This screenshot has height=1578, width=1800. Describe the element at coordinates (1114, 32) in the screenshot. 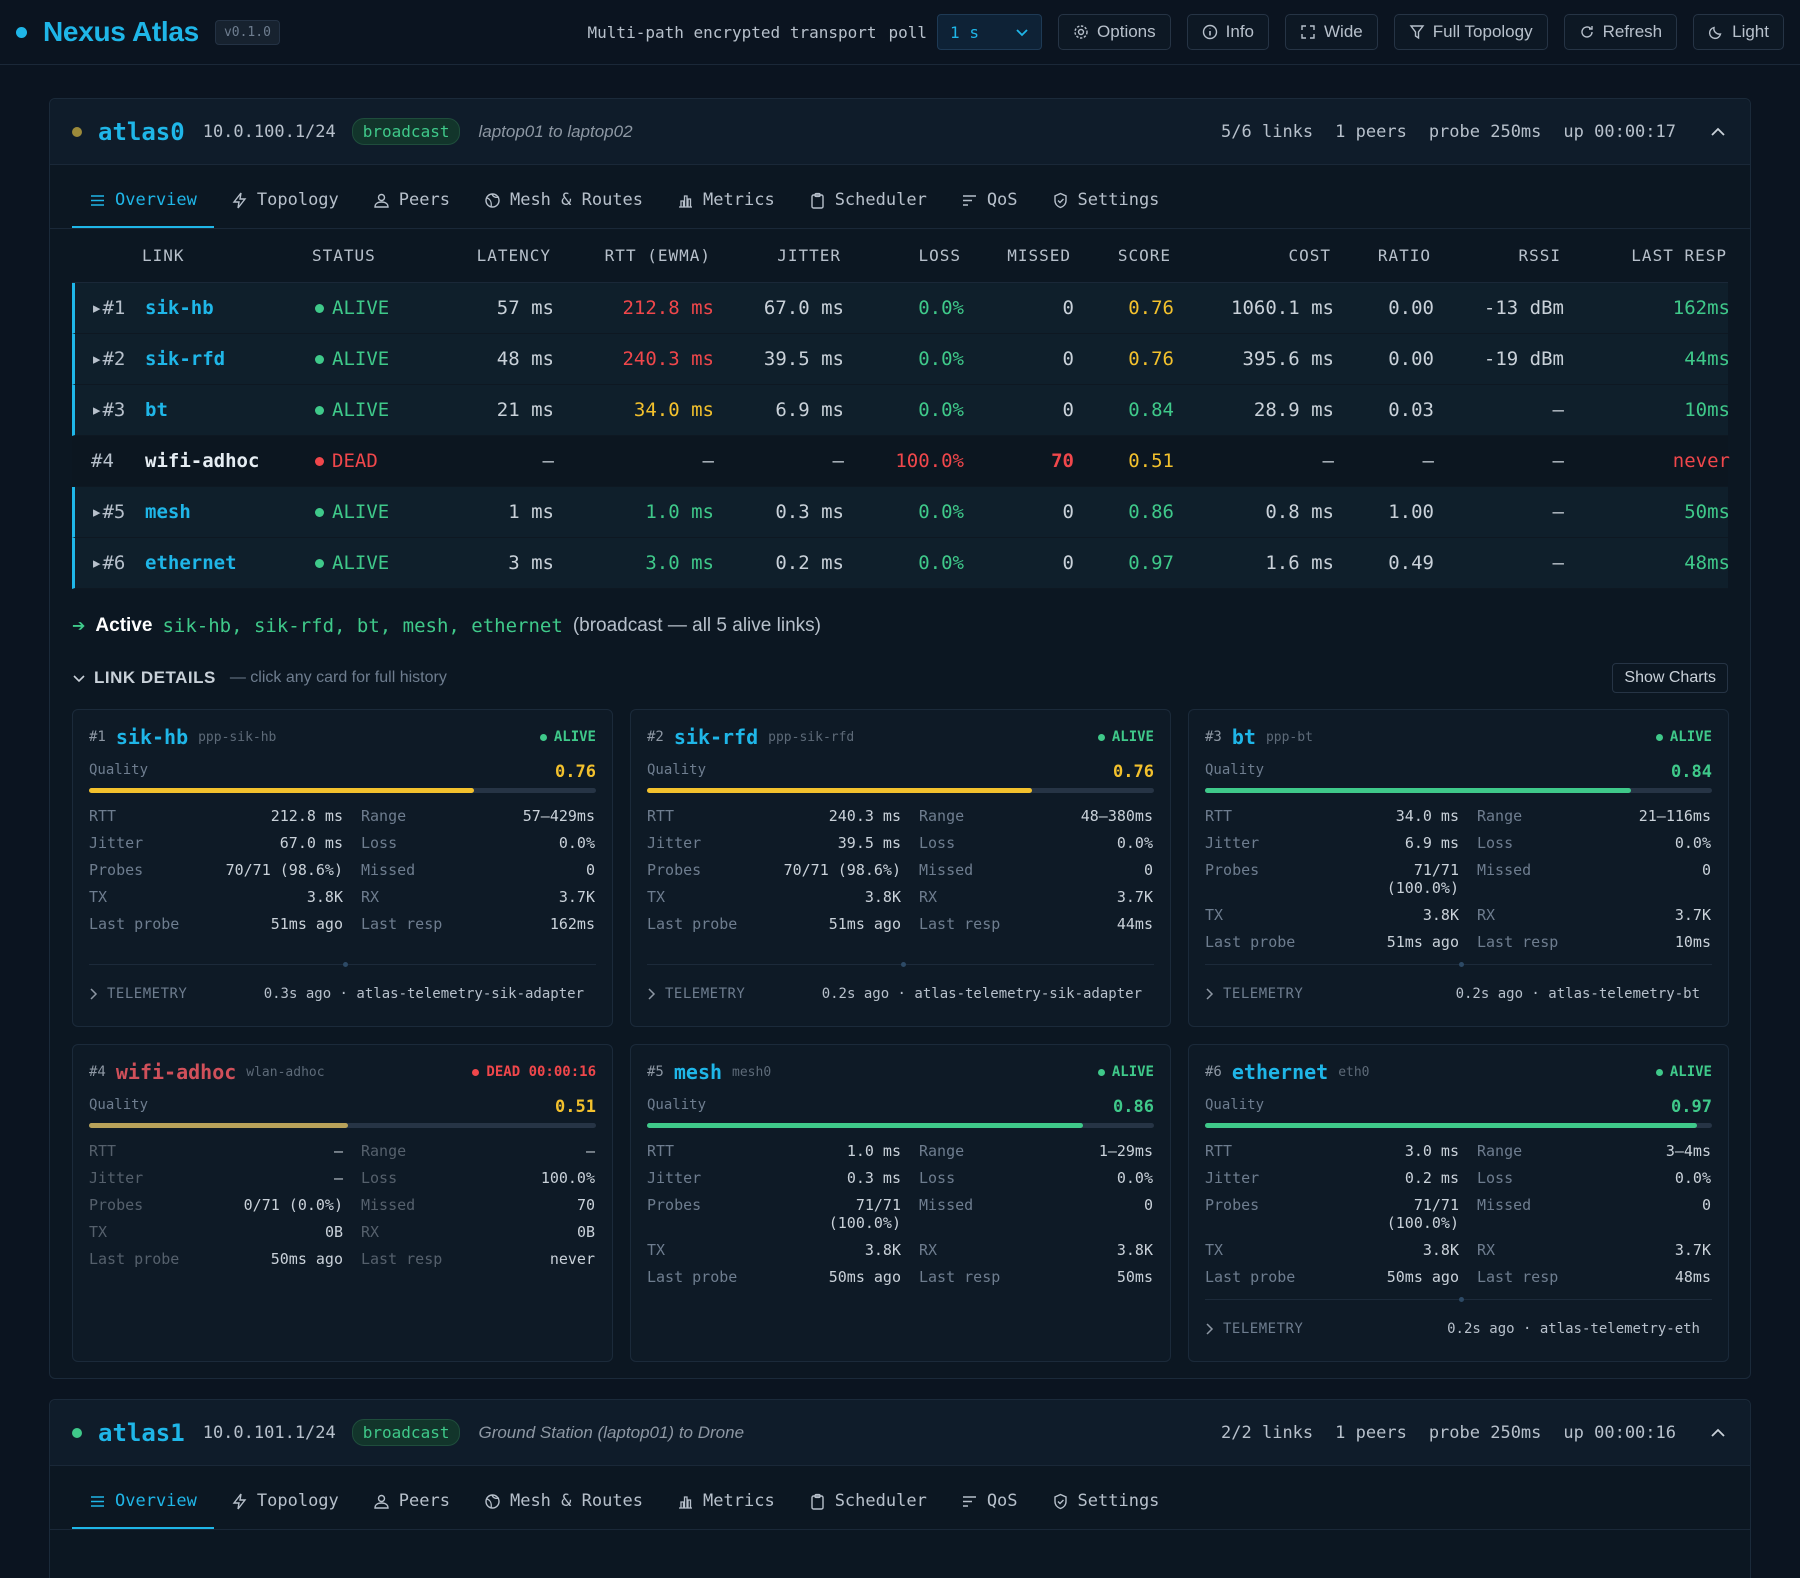

I see `options-button: Options` at that location.